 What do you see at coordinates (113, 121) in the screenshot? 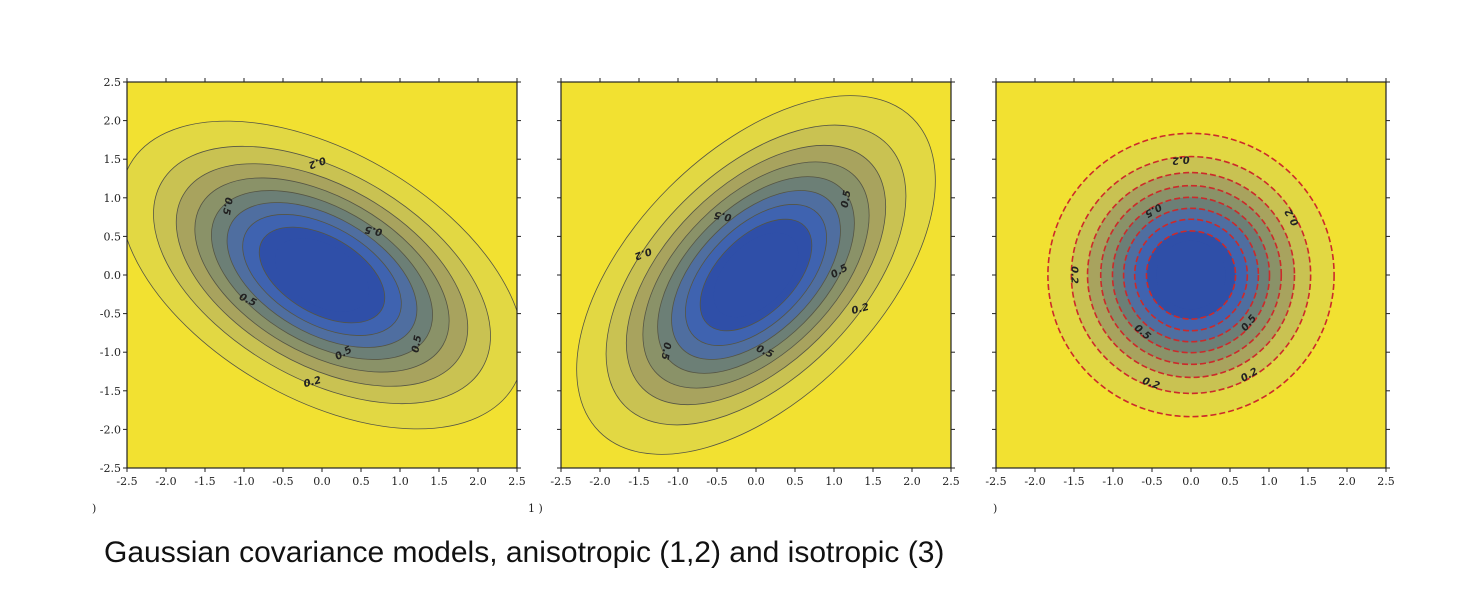
I see `y-tick-label: 2.0` at bounding box center [113, 121].